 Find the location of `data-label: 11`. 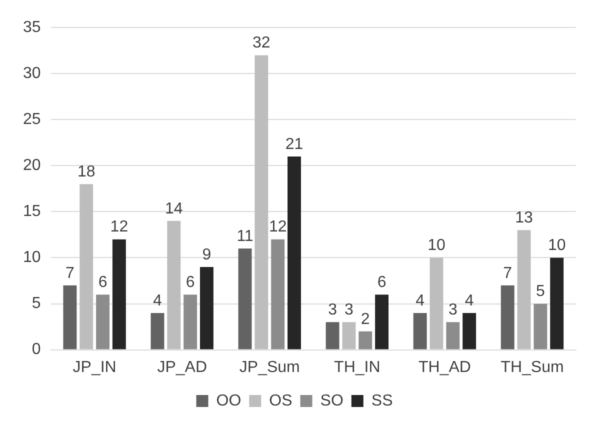

data-label: 11 is located at coordinates (245, 236).